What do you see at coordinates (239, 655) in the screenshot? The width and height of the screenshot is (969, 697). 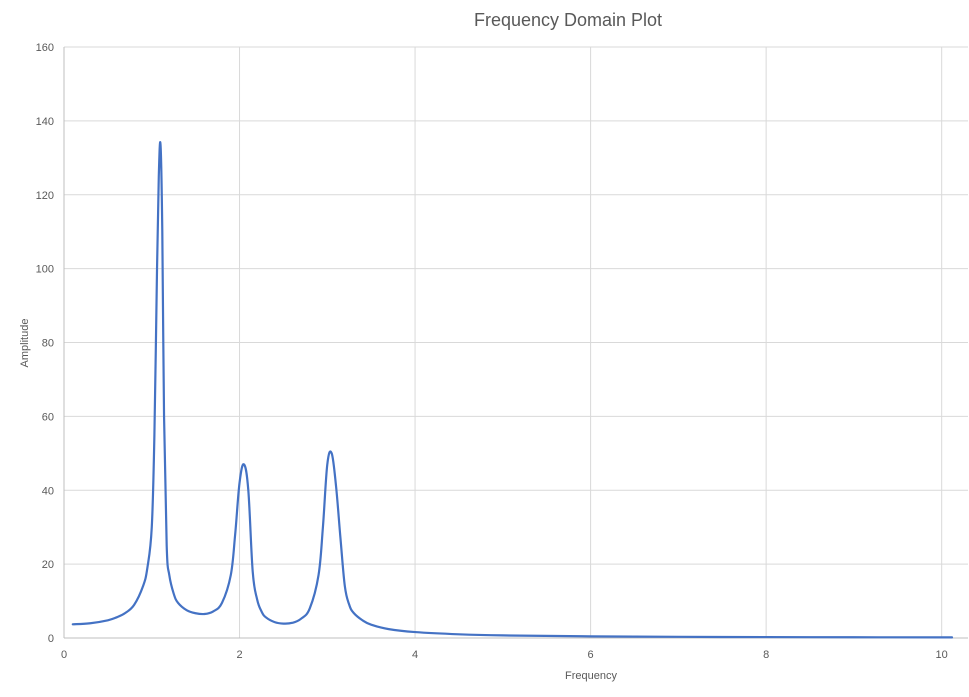 I see `x-tick-label: 2` at bounding box center [239, 655].